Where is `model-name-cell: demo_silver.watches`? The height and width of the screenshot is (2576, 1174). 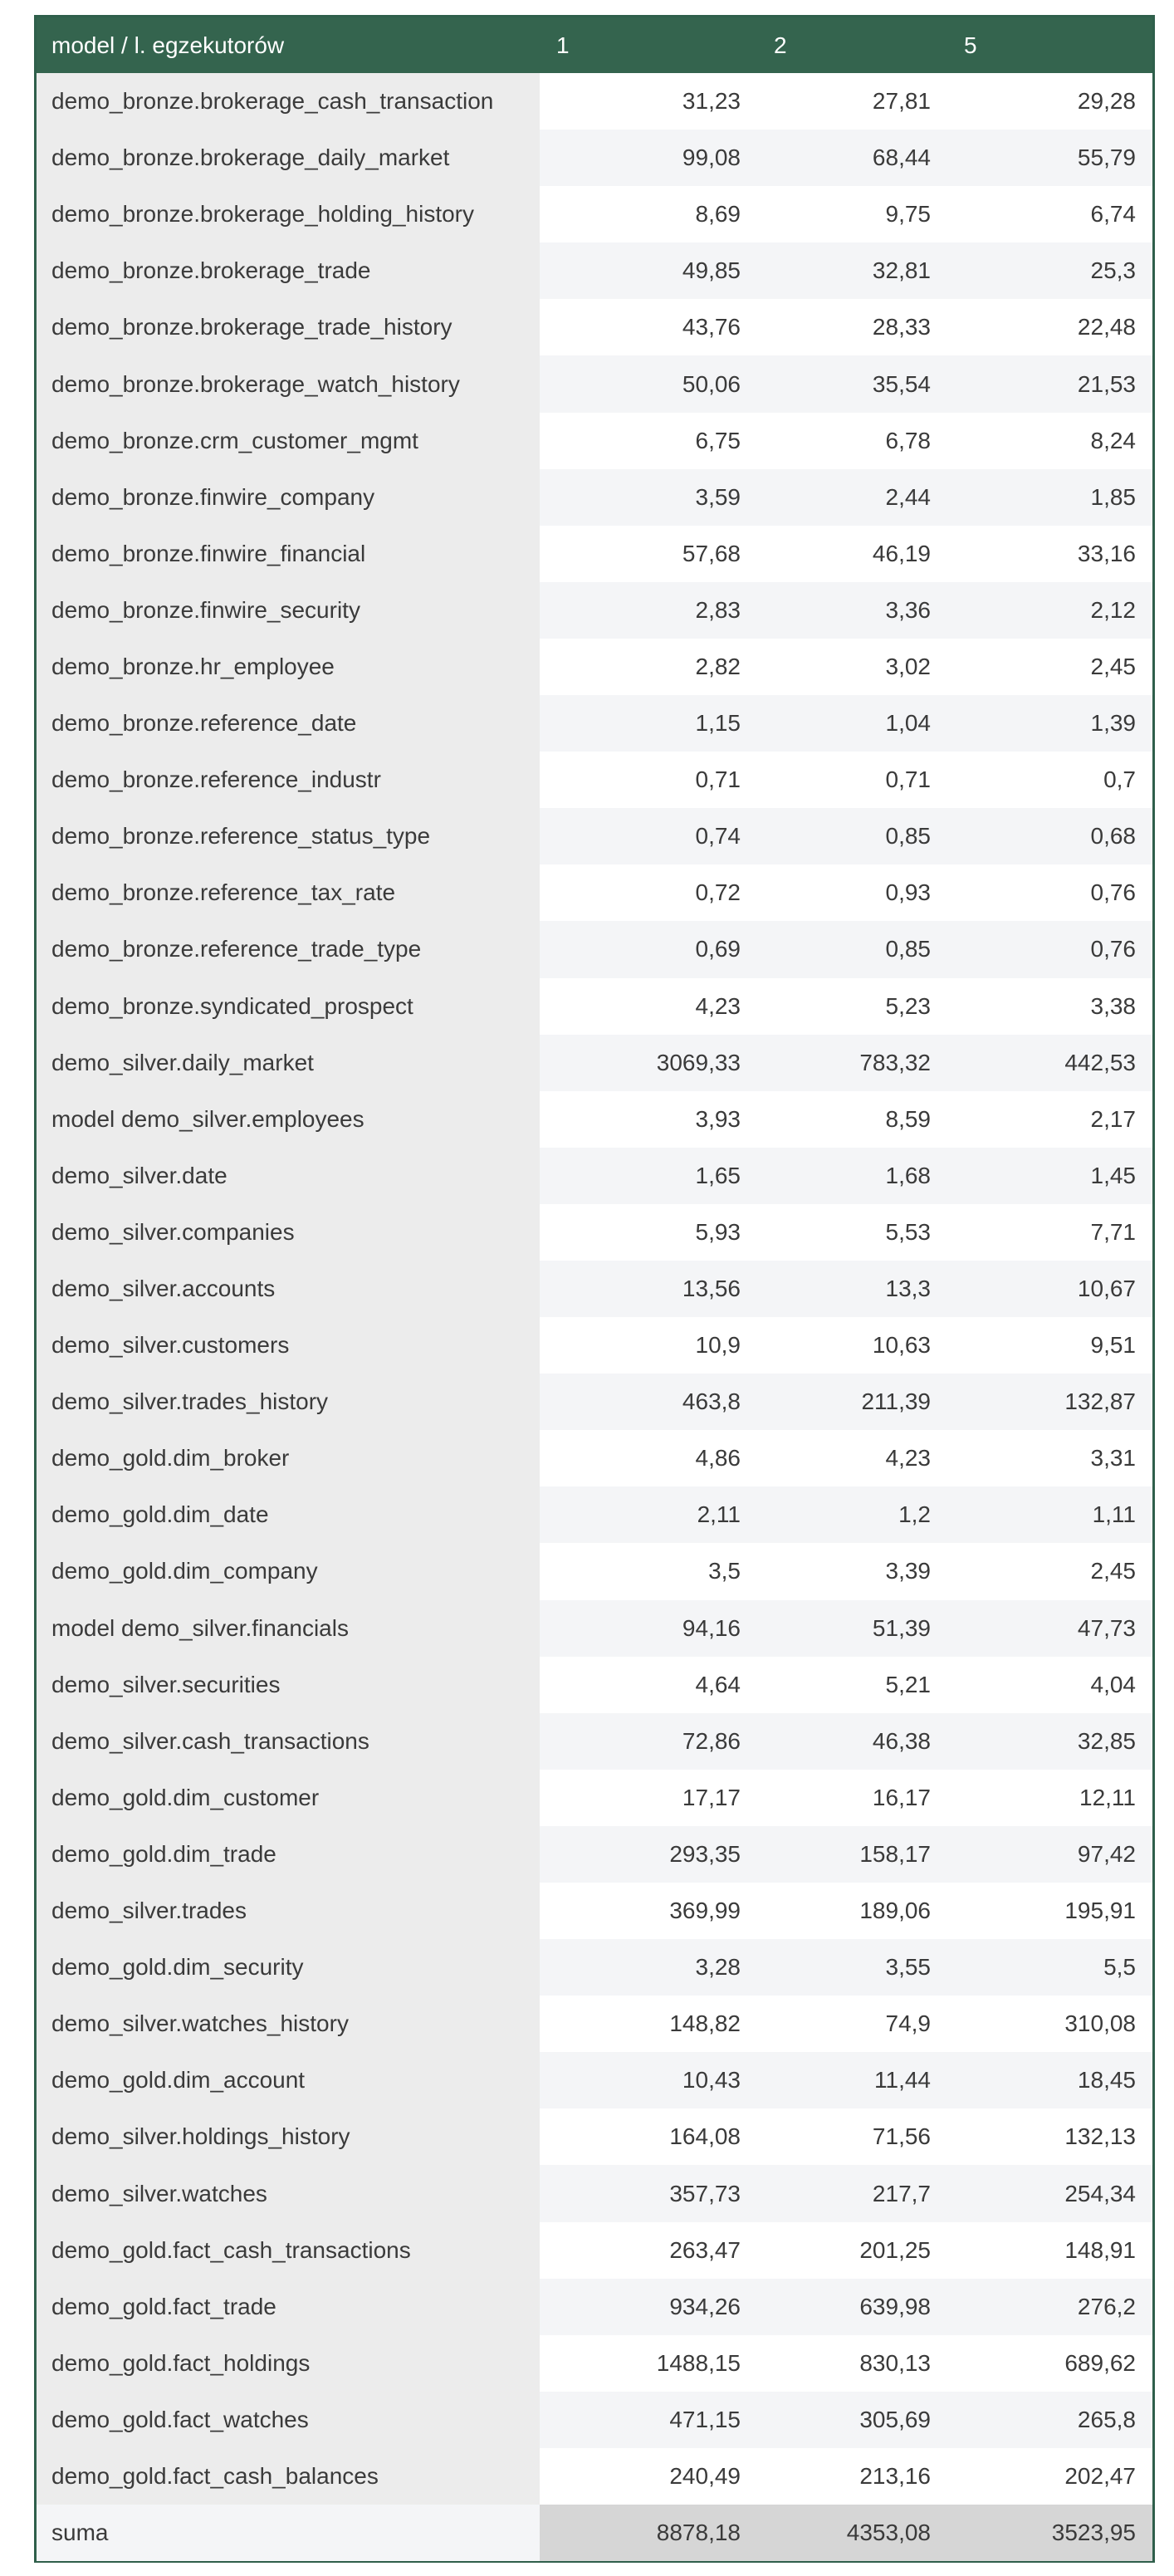 model-name-cell: demo_silver.watches is located at coordinates (288, 2194).